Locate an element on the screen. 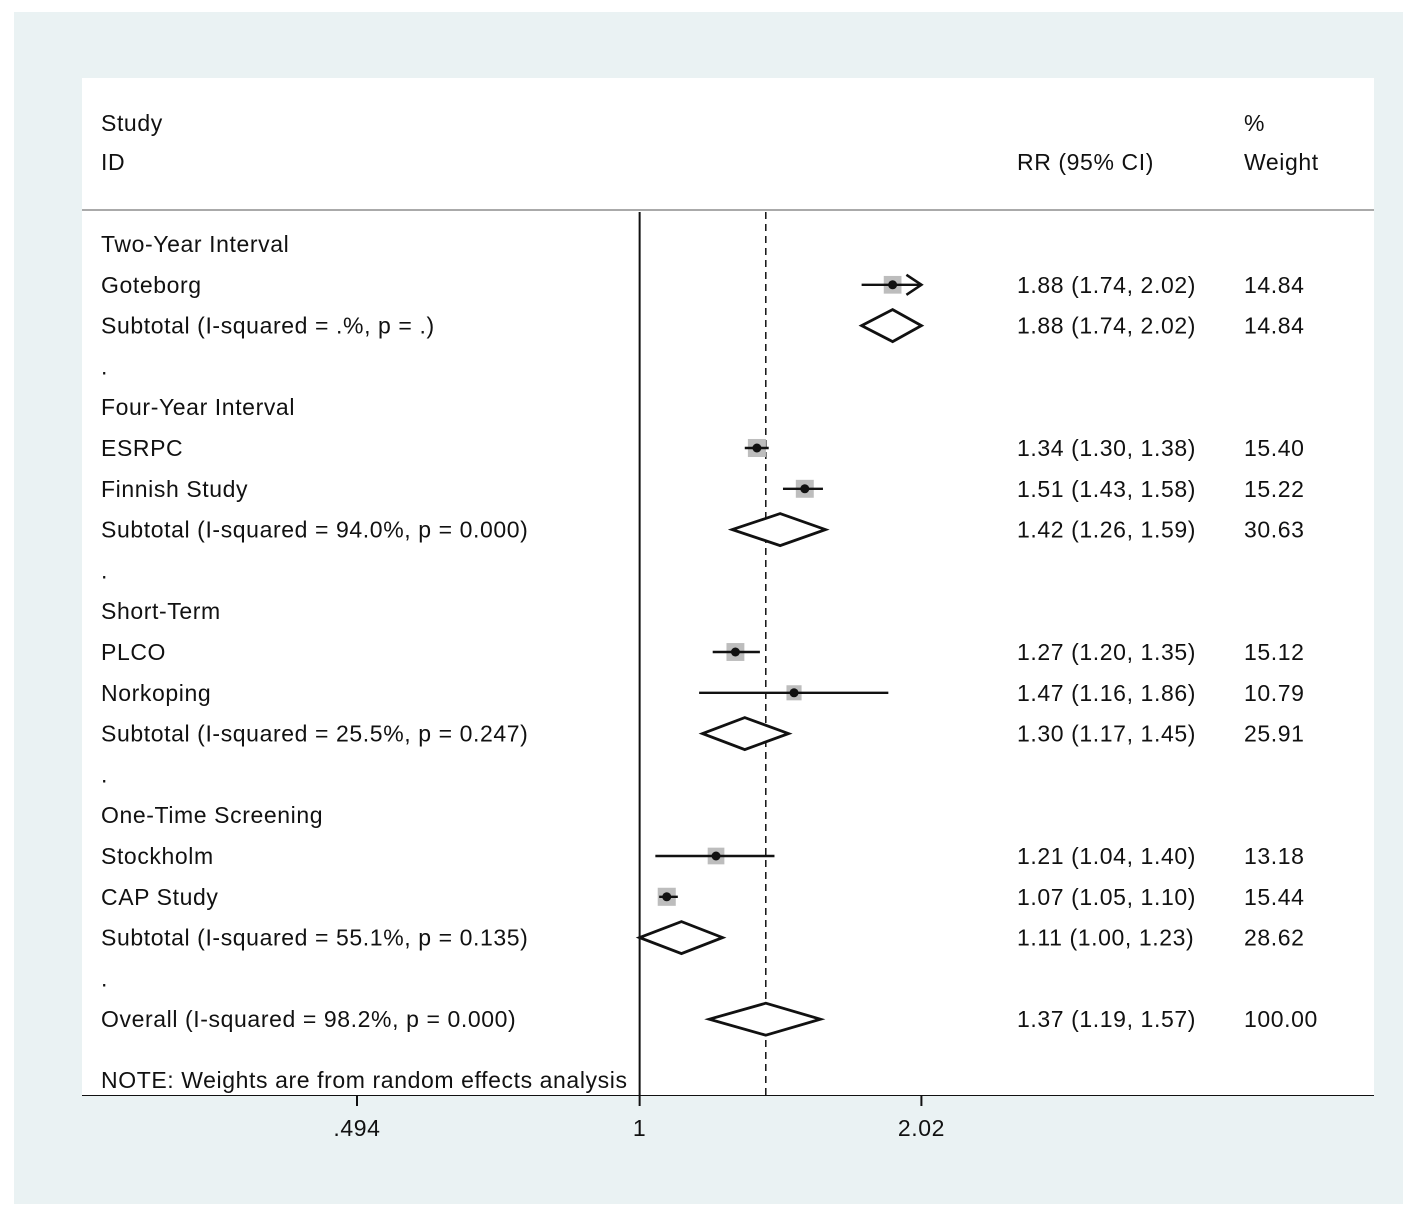 The width and height of the screenshot is (1417, 1216). study-label: CAP Study is located at coordinates (159, 897).